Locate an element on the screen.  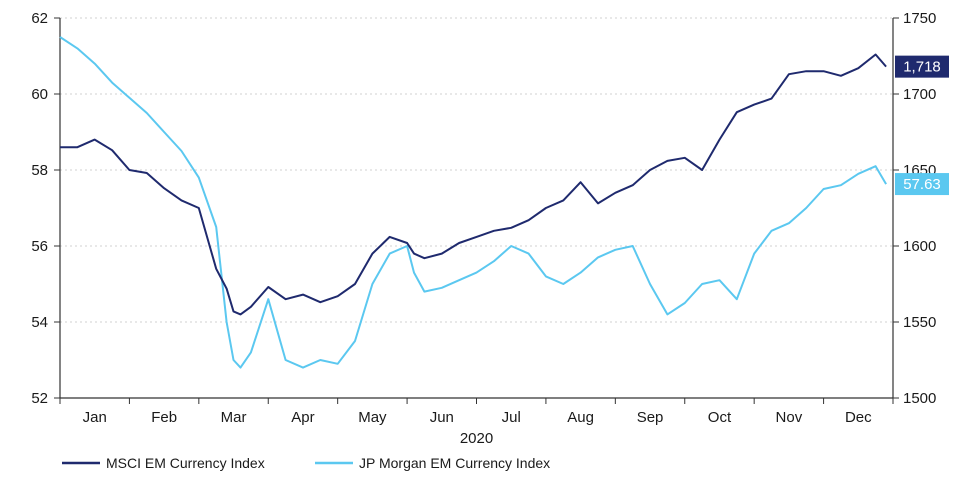
x-tick-label: Apr is located at coordinates (302, 417).